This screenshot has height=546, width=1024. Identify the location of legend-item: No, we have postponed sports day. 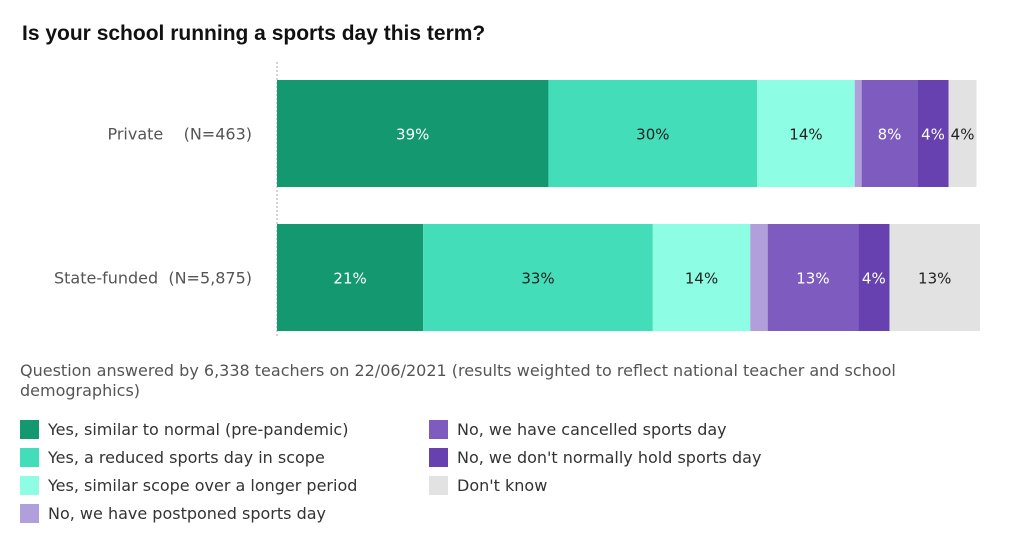
(173, 513).